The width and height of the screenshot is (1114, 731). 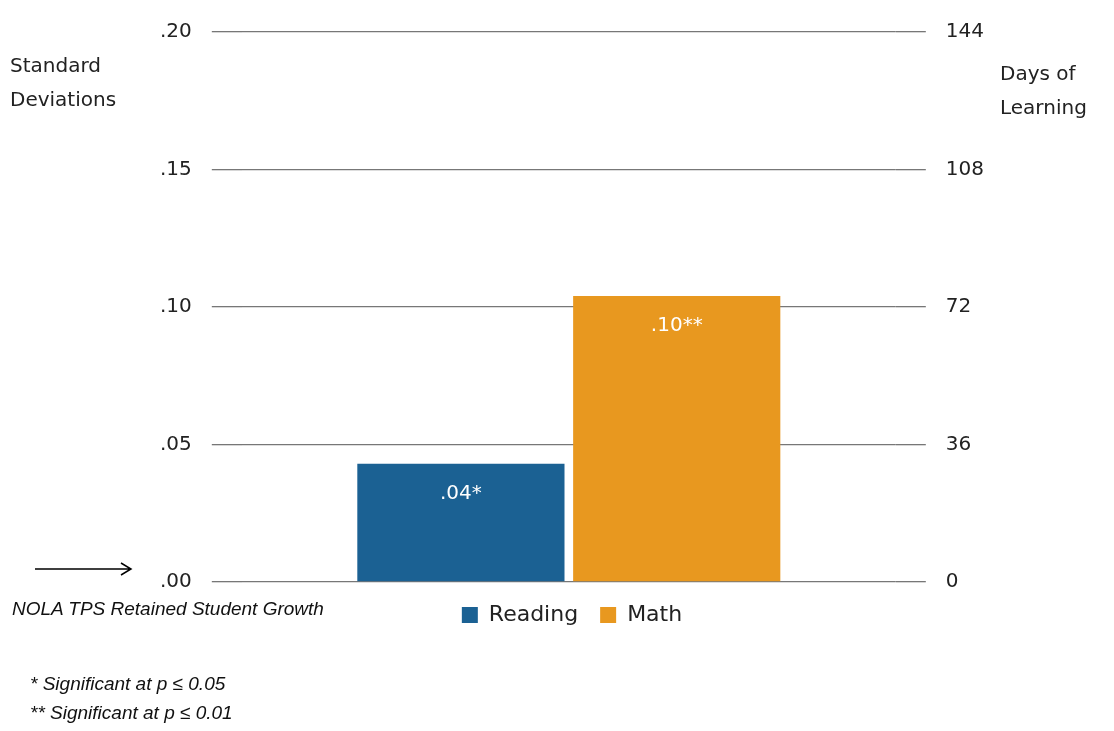 What do you see at coordinates (175, 442) in the screenshot?
I see `y-tick-label: .05` at bounding box center [175, 442].